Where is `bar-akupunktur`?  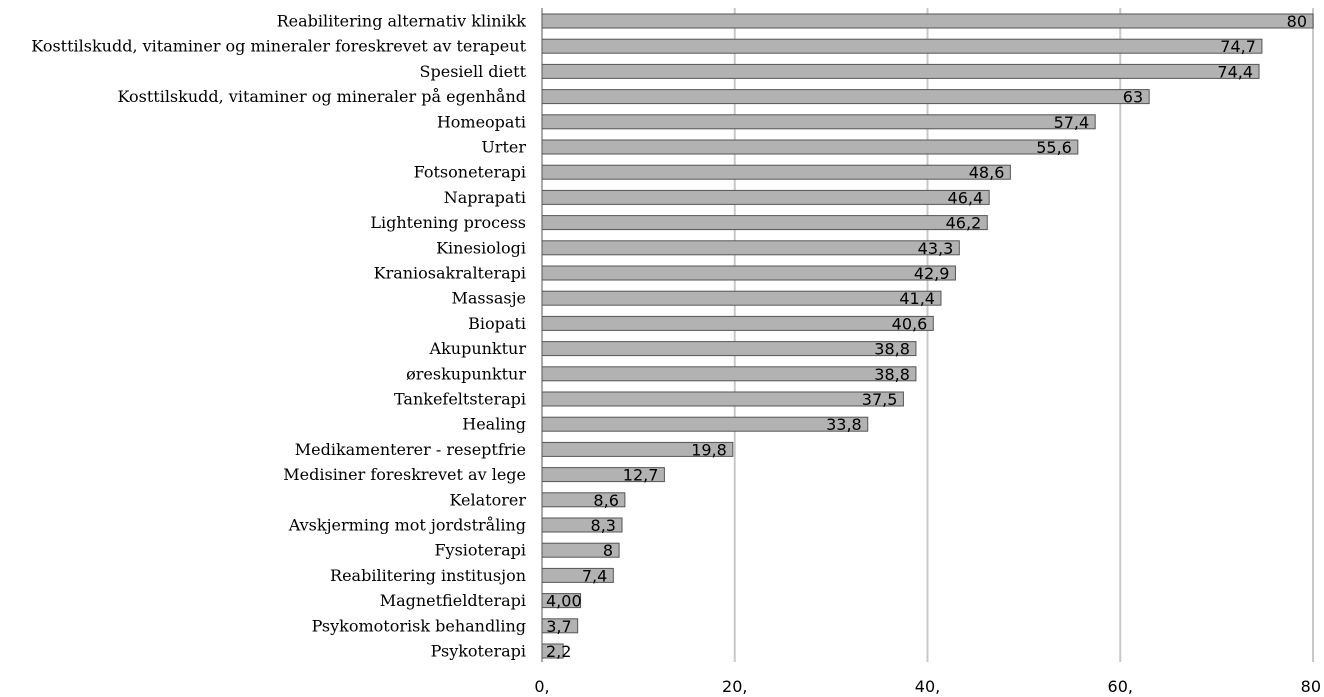 bar-akupunktur is located at coordinates (729, 349).